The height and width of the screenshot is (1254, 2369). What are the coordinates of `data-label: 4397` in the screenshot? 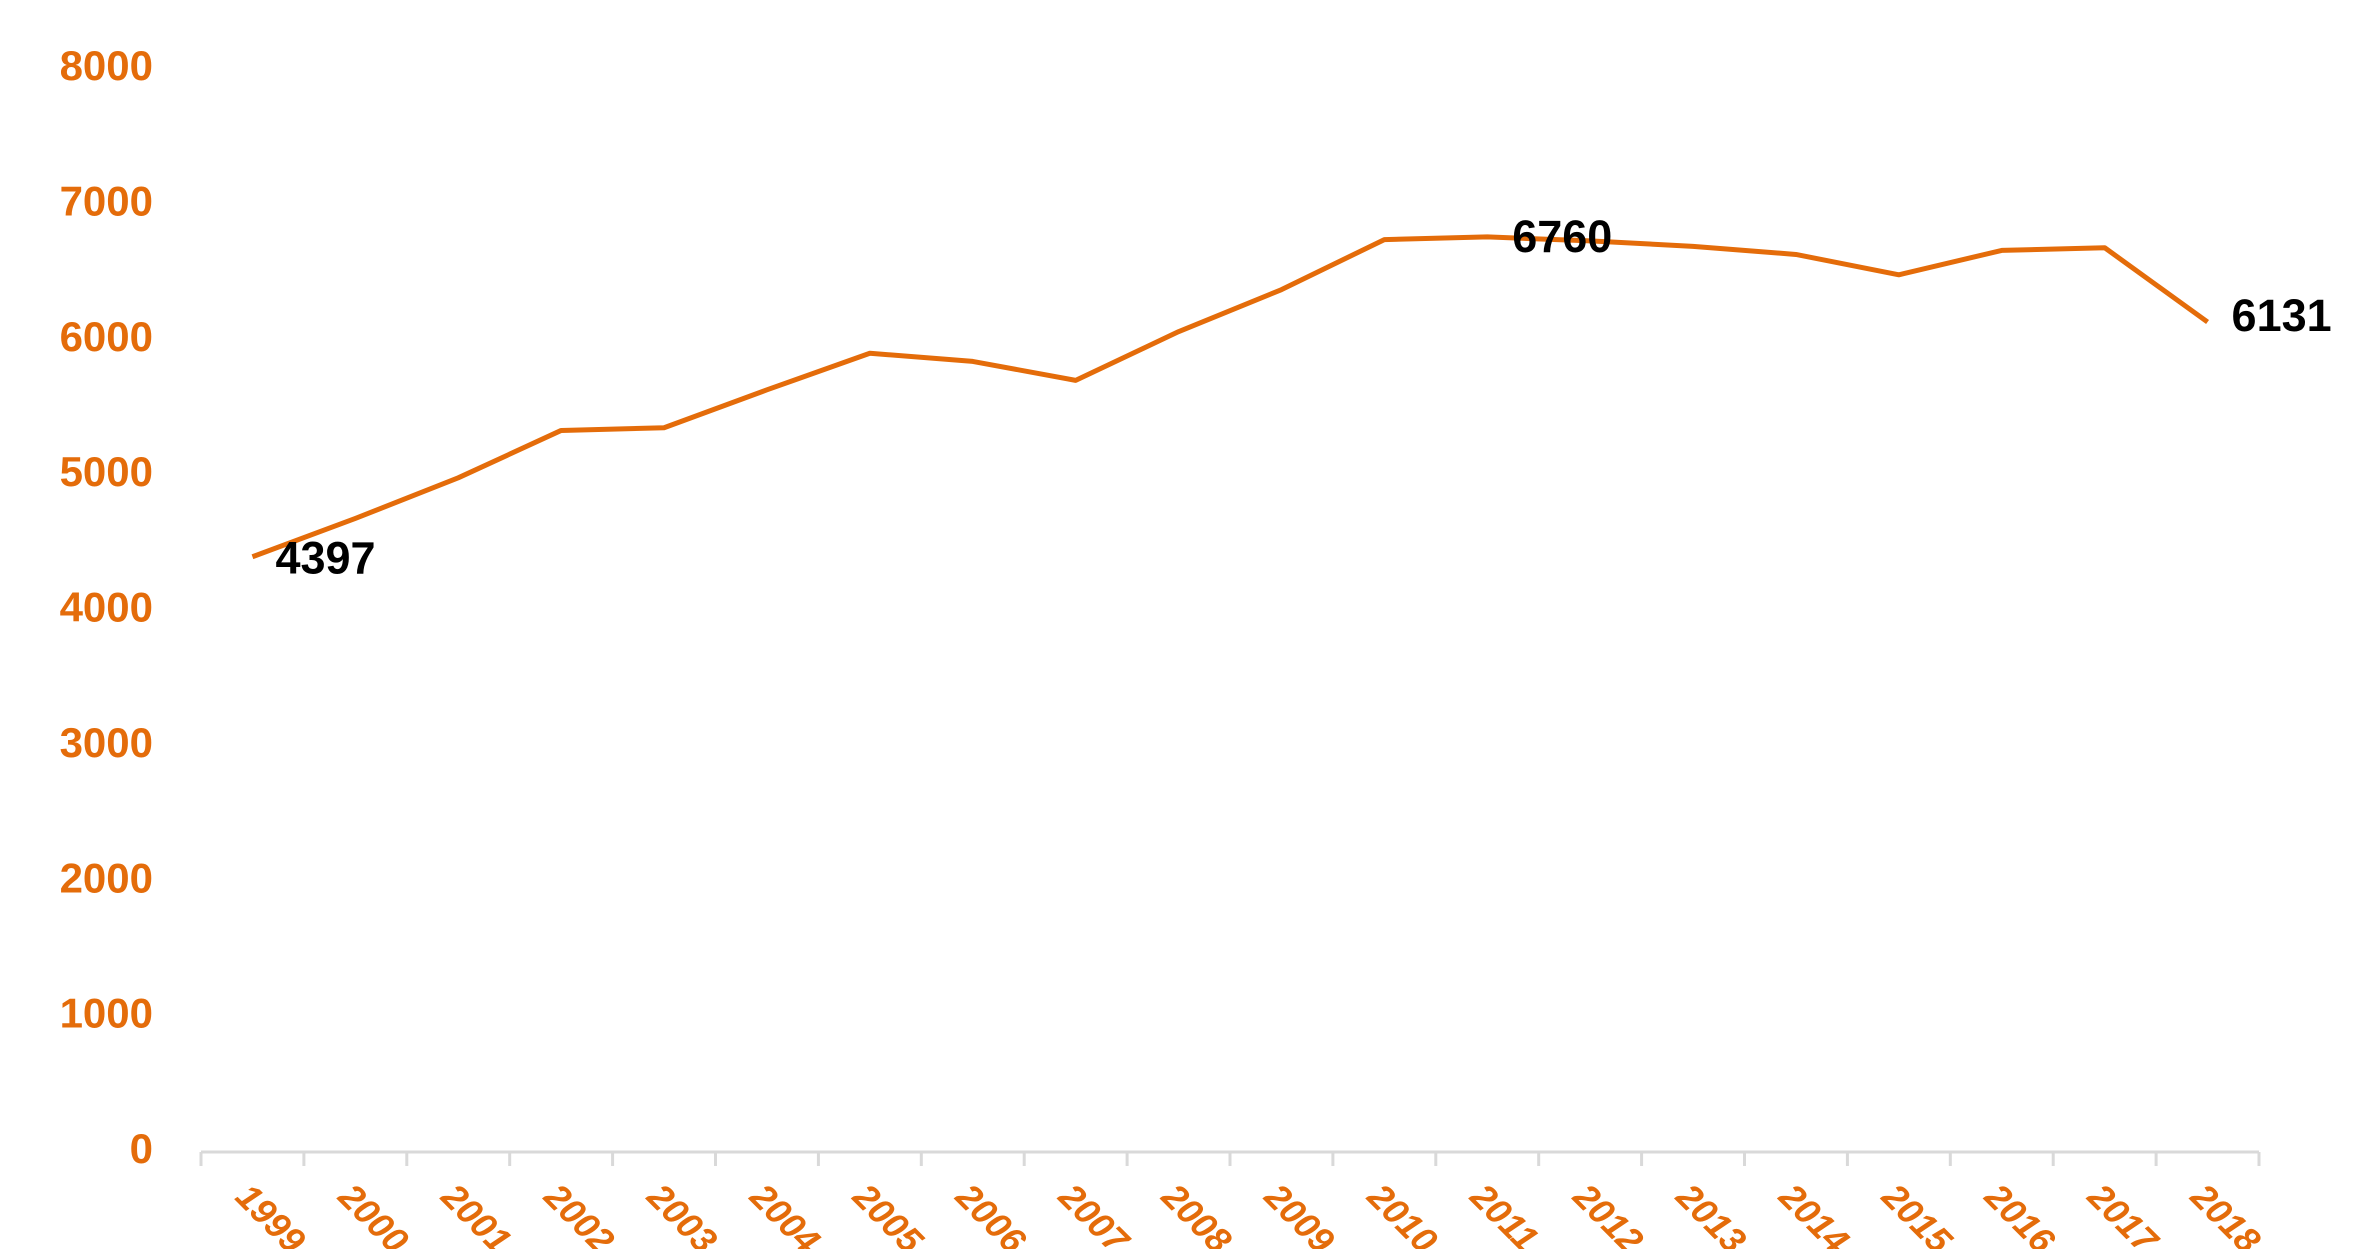 It's located at (325, 558).